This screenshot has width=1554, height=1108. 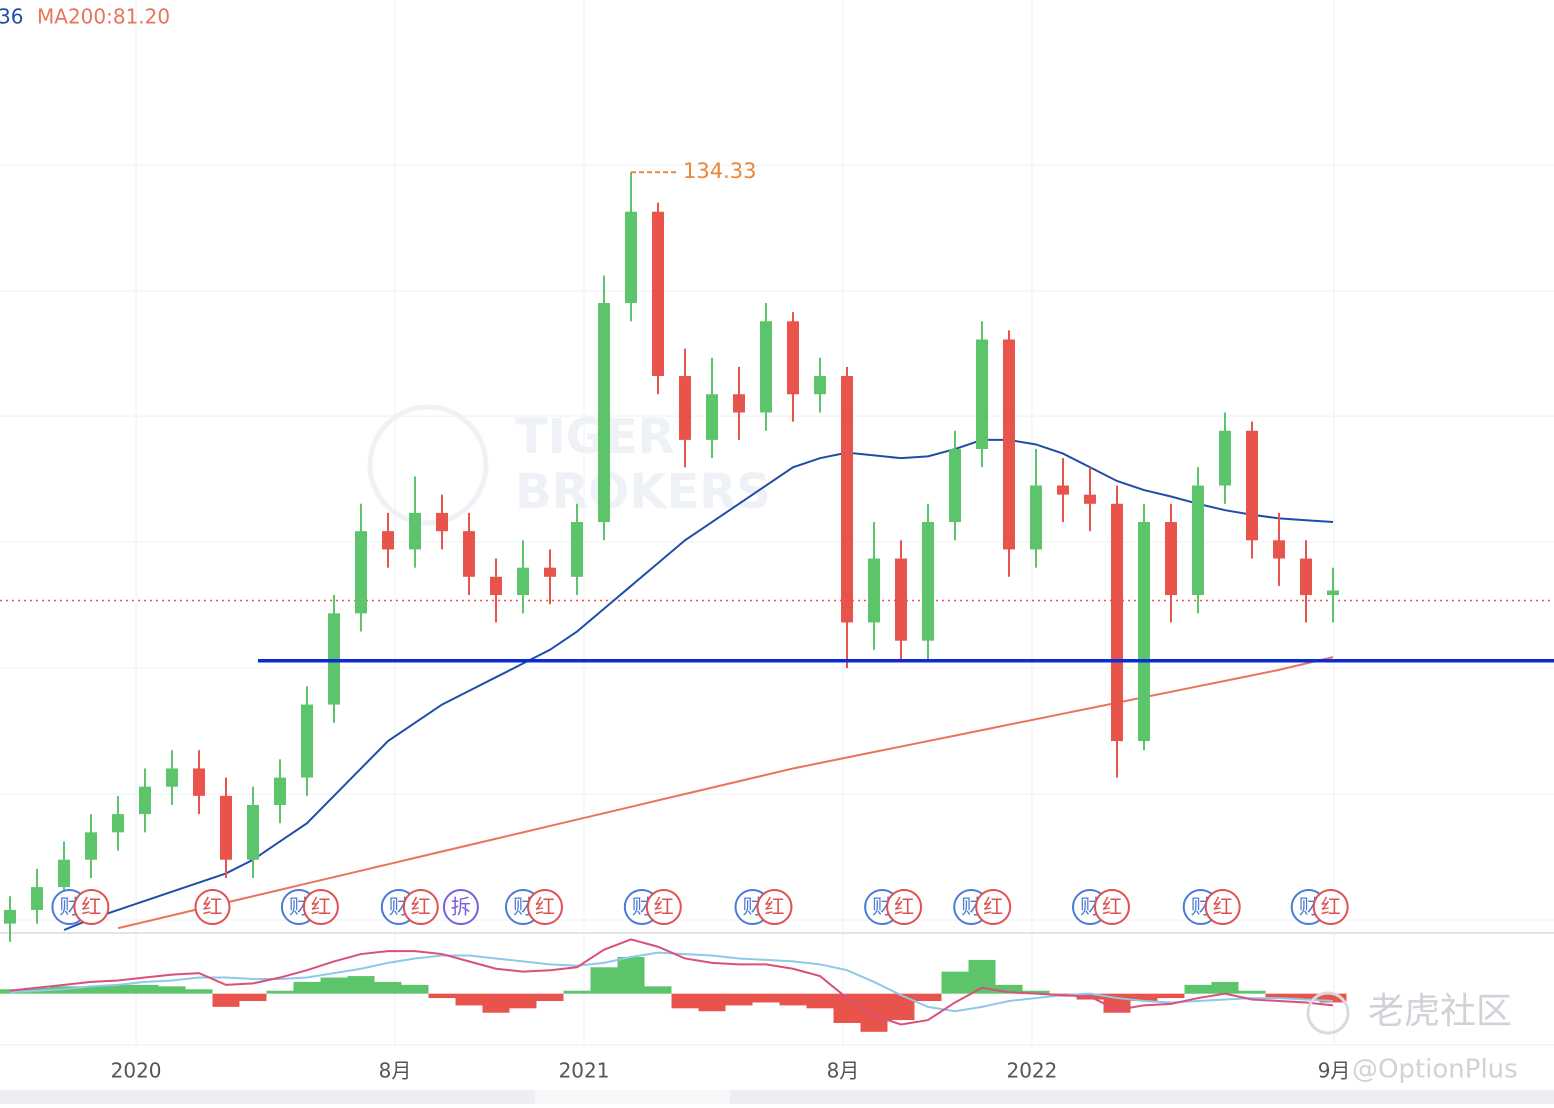 I want to click on x-tick-label: 2022, so click(x=1031, y=1071).